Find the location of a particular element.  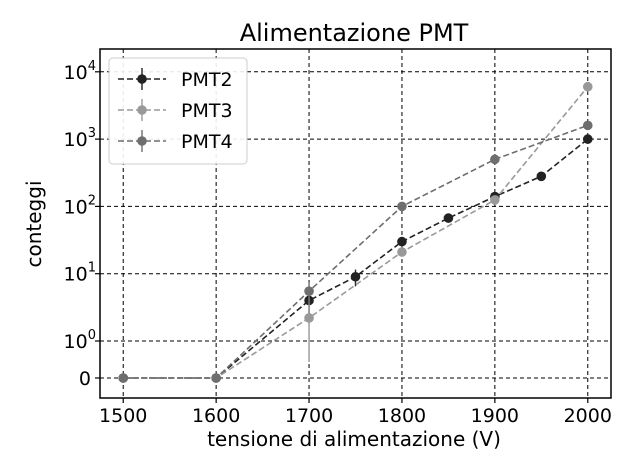

legend-label-PMT2: PMT2 is located at coordinates (207, 80).